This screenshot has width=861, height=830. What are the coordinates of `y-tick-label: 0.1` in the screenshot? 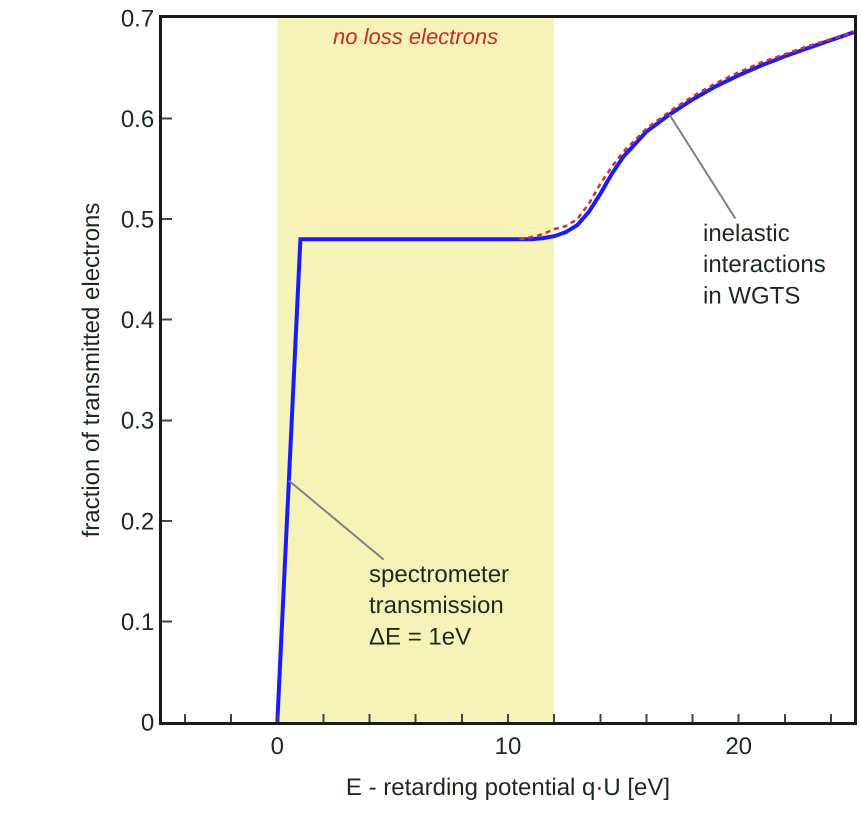 It's located at (137, 622).